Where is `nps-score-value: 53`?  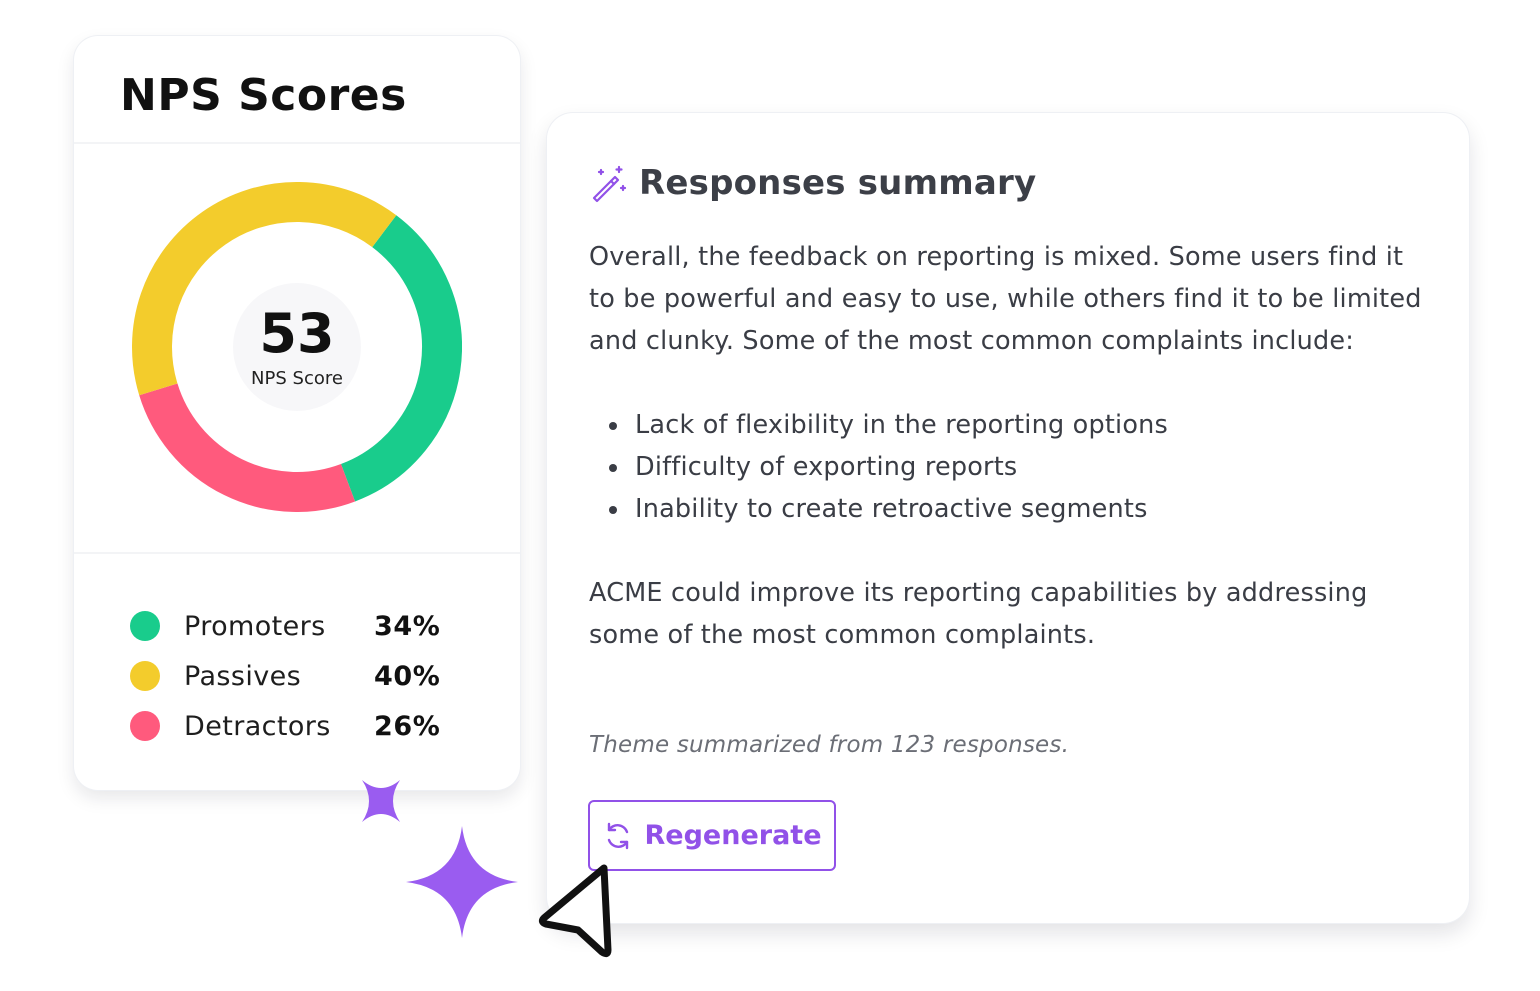
nps-score-value: 53 is located at coordinates (296, 333).